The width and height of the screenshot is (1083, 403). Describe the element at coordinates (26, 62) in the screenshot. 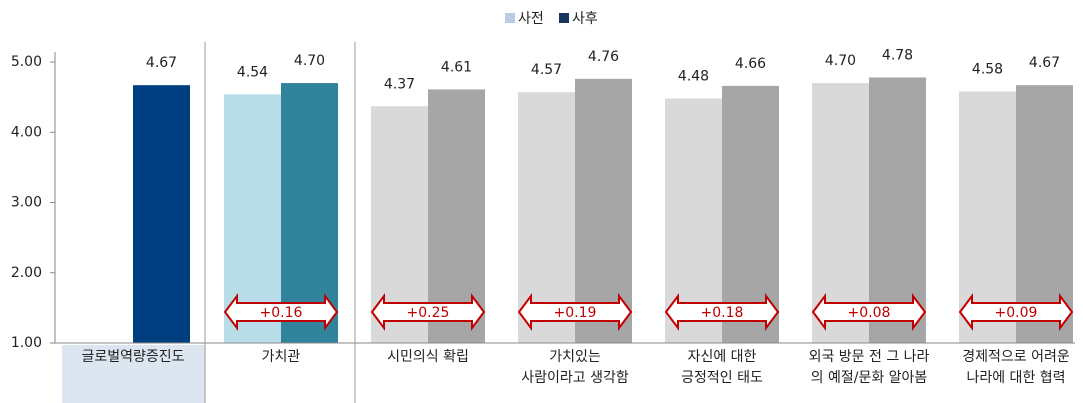

I see `y-tick-label: 5.00` at that location.